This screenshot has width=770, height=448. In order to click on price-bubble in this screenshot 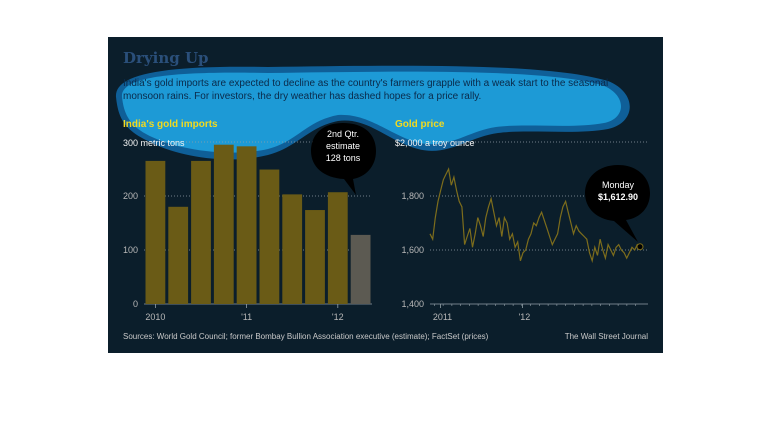, I will do `click(617, 203)`.